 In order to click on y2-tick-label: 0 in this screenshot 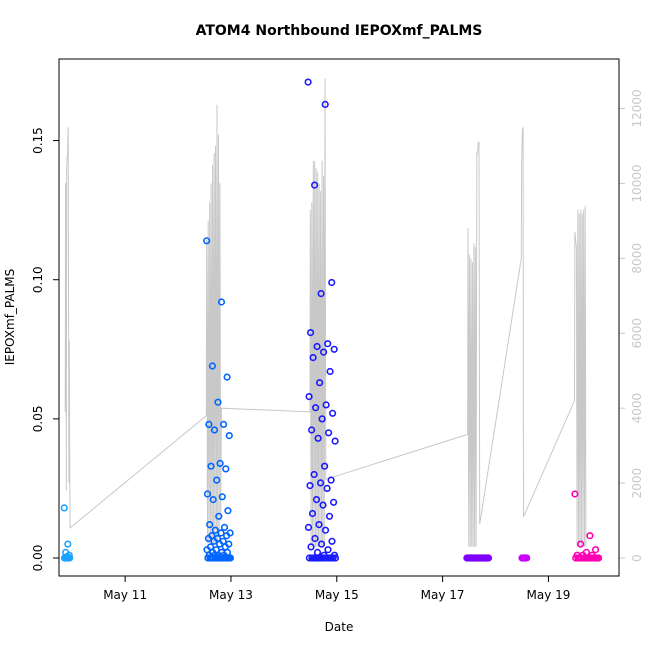, I will do `click(637, 558)`.